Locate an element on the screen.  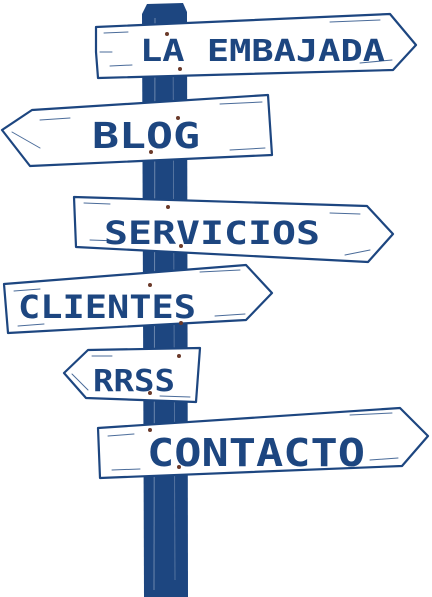
nav-sign-la-embajada: LA EMBAJADA is located at coordinates (256, 46).